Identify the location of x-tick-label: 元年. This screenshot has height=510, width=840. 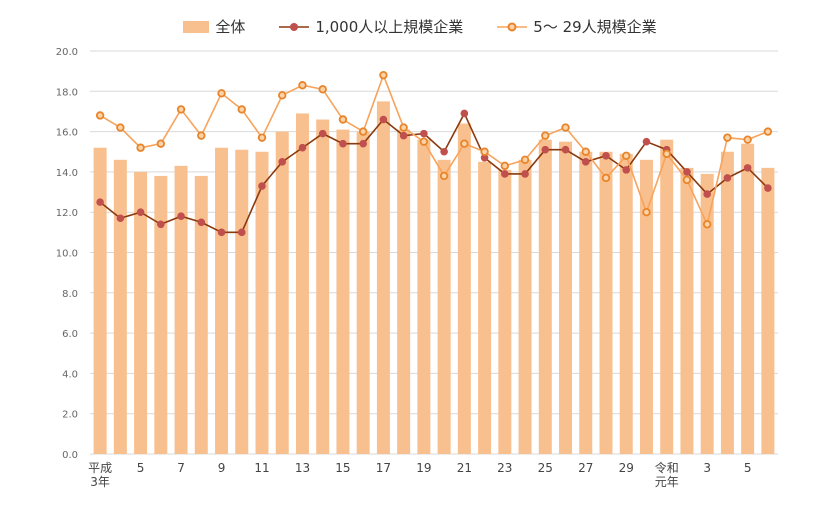
(667, 482).